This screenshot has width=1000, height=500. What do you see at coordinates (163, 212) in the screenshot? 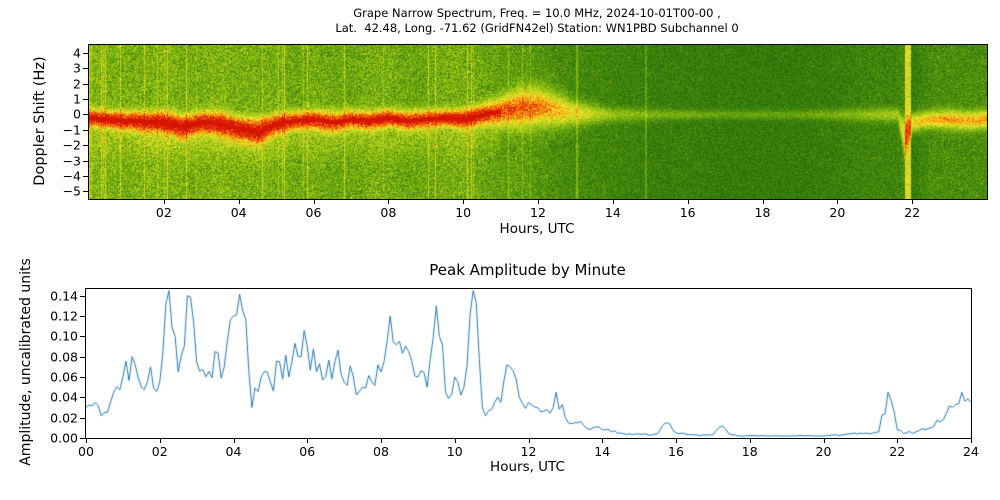
I see `spectrogram-x-tick-label: 02` at bounding box center [163, 212].